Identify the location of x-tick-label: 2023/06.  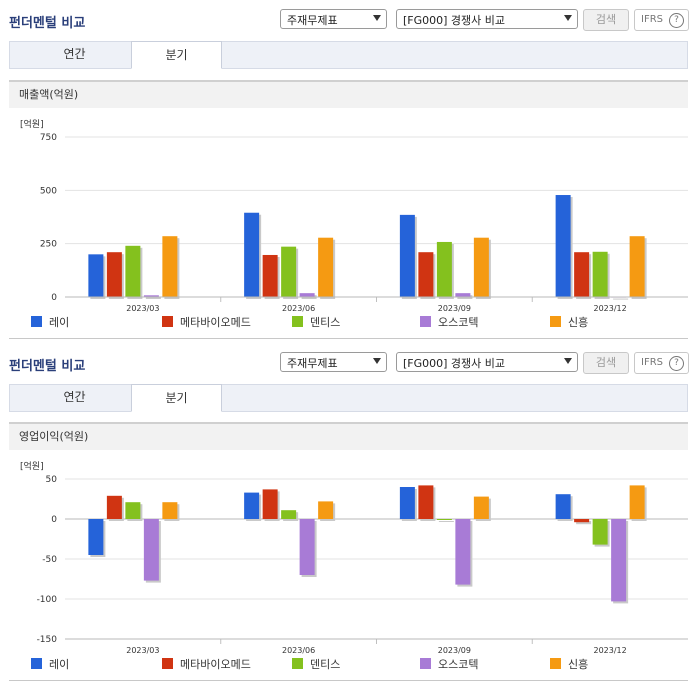
(298, 308).